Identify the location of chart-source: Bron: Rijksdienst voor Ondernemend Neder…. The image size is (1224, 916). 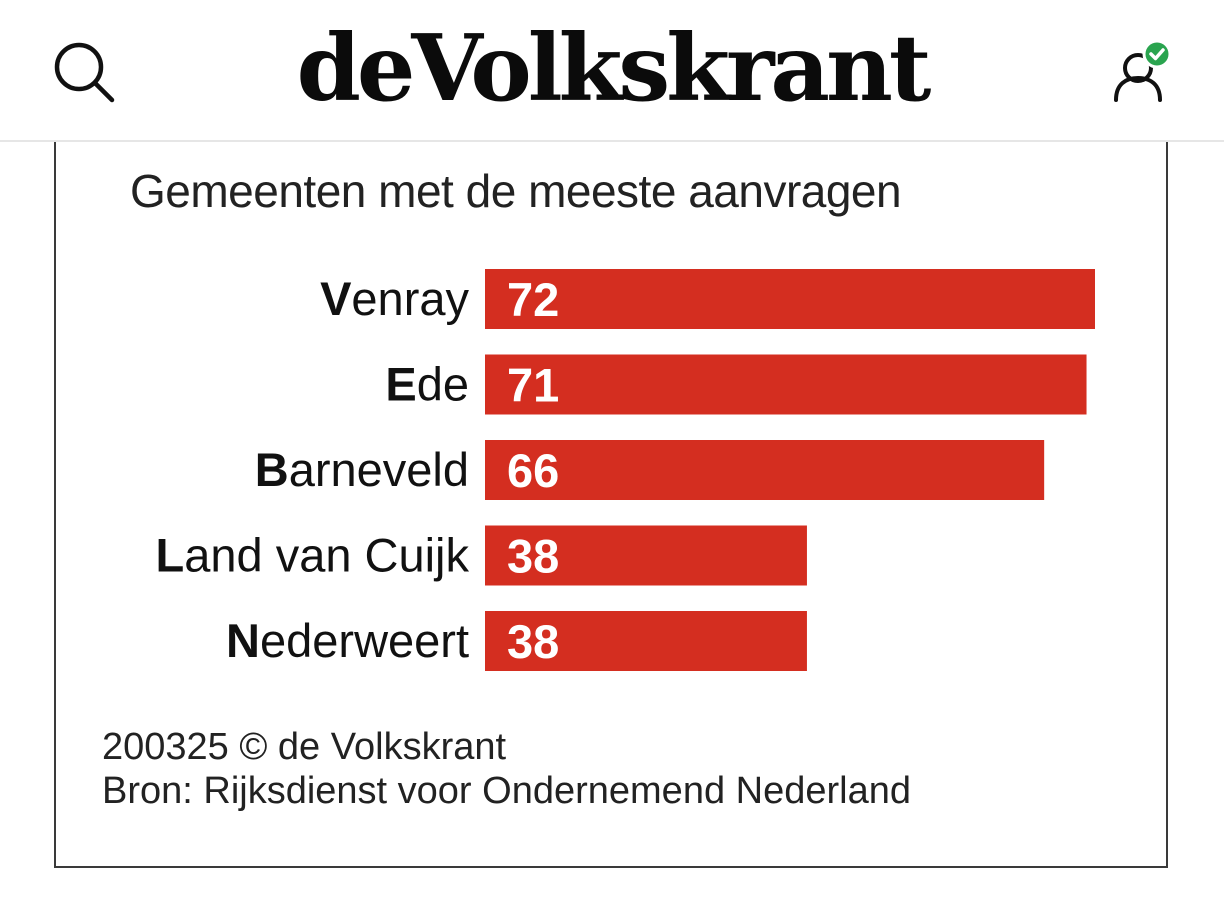
(506, 791).